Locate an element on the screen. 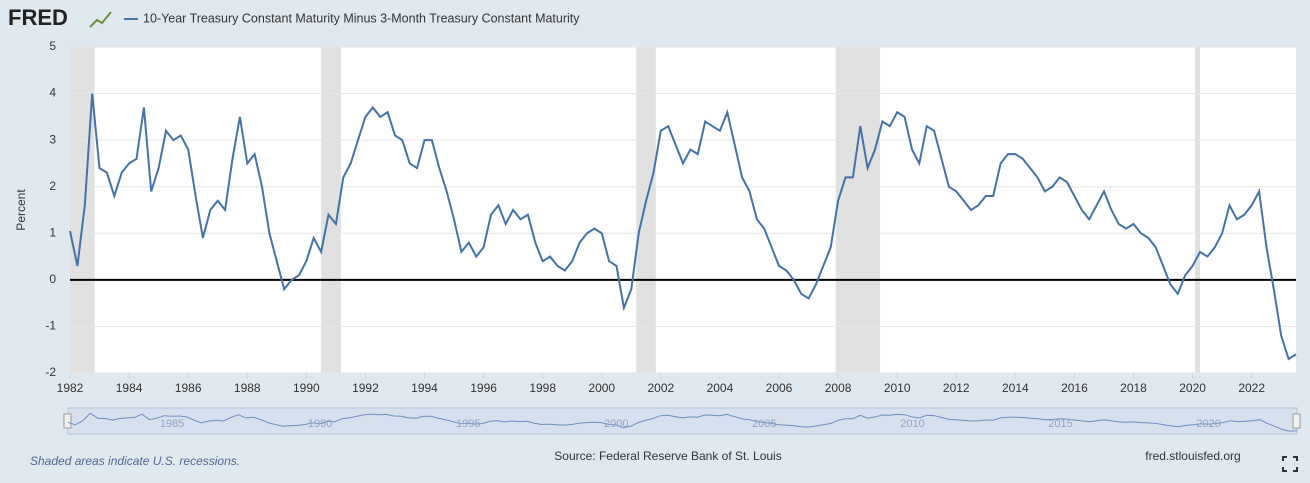 The width and height of the screenshot is (1310, 483). recession-note: Shaded areas indicate U.S. recessions. is located at coordinates (135, 461).